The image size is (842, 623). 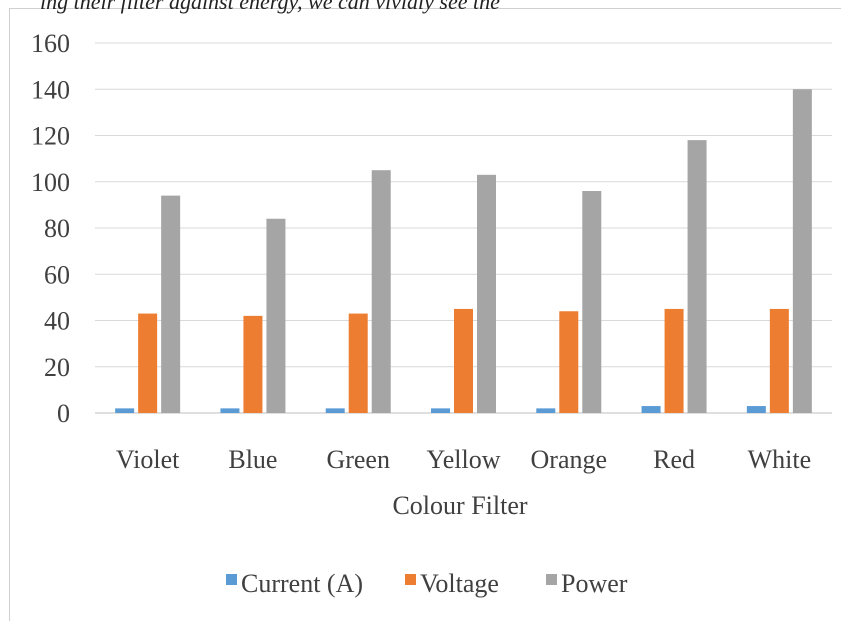 I want to click on legend-label: Power, so click(x=594, y=583).